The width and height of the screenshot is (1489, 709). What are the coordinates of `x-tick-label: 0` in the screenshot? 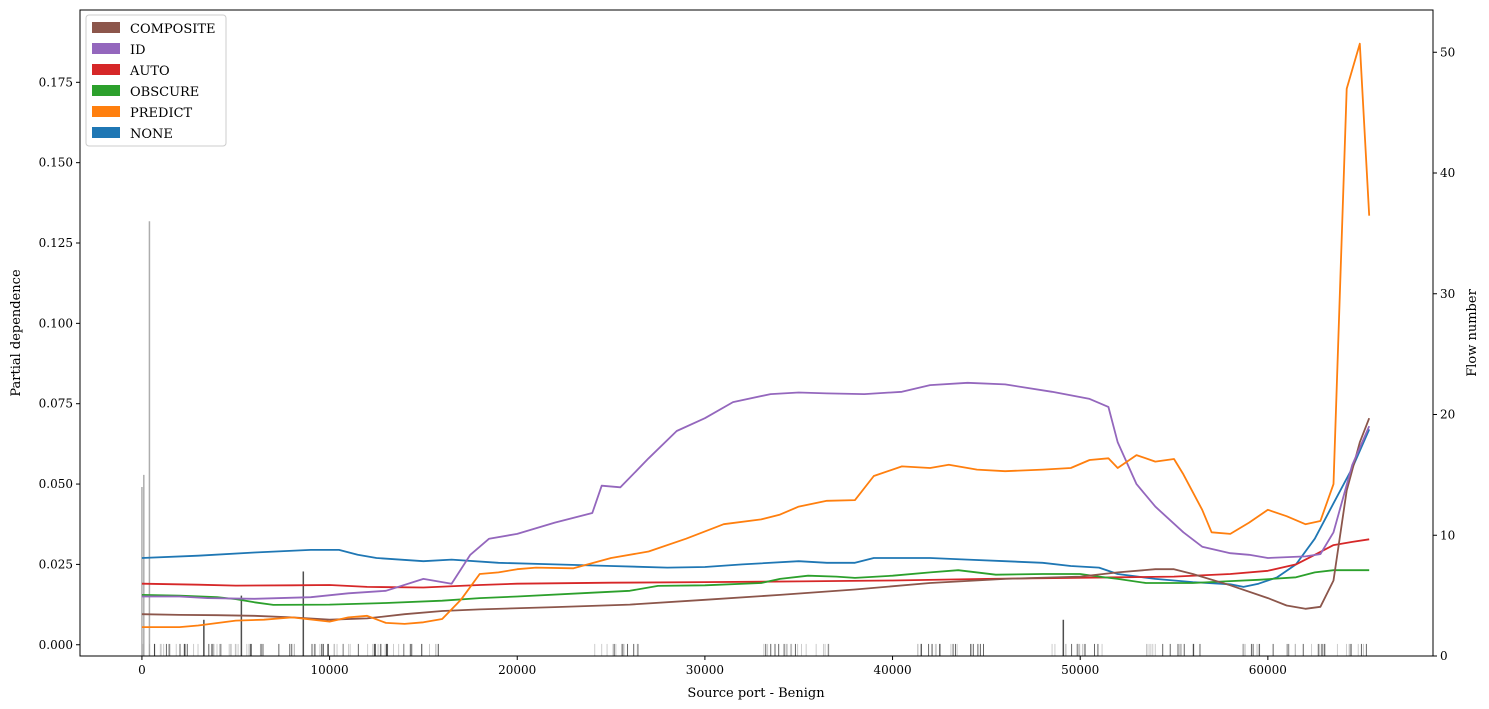 It's located at (142, 670).